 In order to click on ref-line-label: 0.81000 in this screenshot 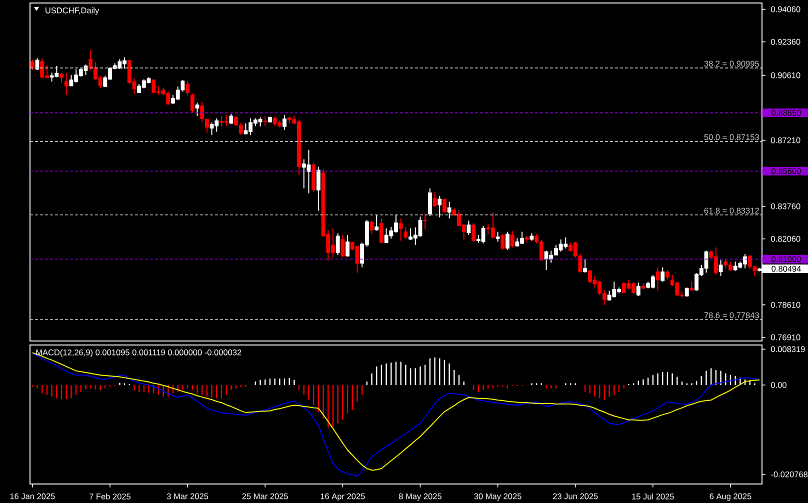, I will do `click(786, 259)`.